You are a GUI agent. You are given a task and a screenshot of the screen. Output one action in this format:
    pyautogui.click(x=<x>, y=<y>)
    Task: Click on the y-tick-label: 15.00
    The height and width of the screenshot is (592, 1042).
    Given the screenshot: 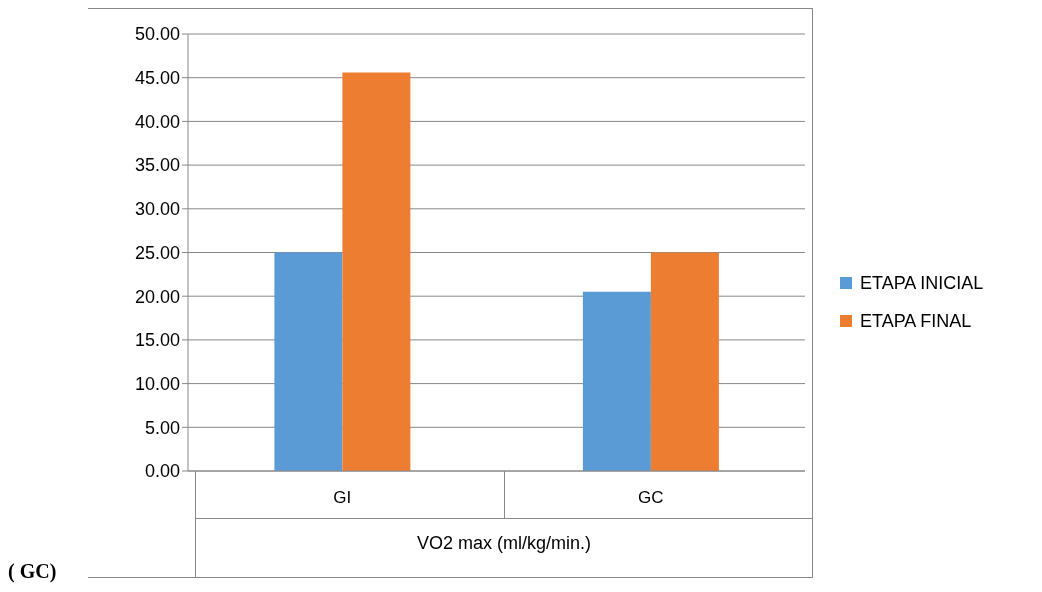 What is the action you would take?
    pyautogui.click(x=157, y=340)
    